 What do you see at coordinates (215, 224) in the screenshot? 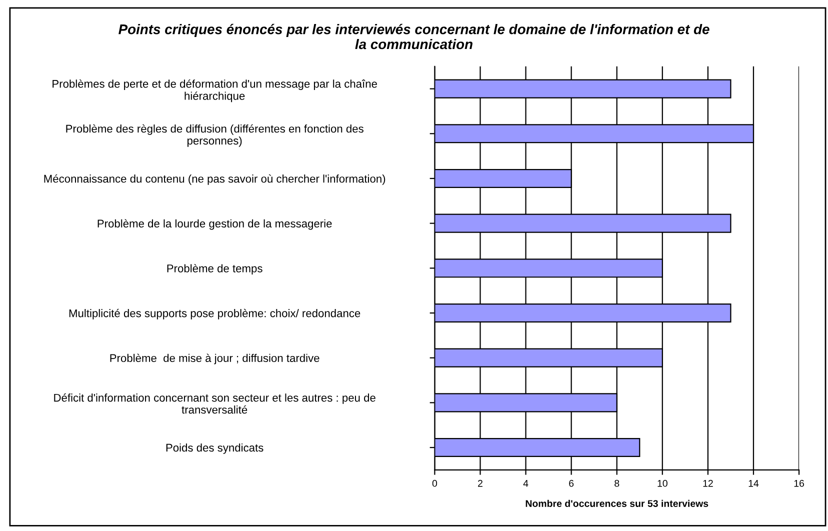
I see `y-tick-label: Problème de la lourde gestion de la messagerie` at bounding box center [215, 224].